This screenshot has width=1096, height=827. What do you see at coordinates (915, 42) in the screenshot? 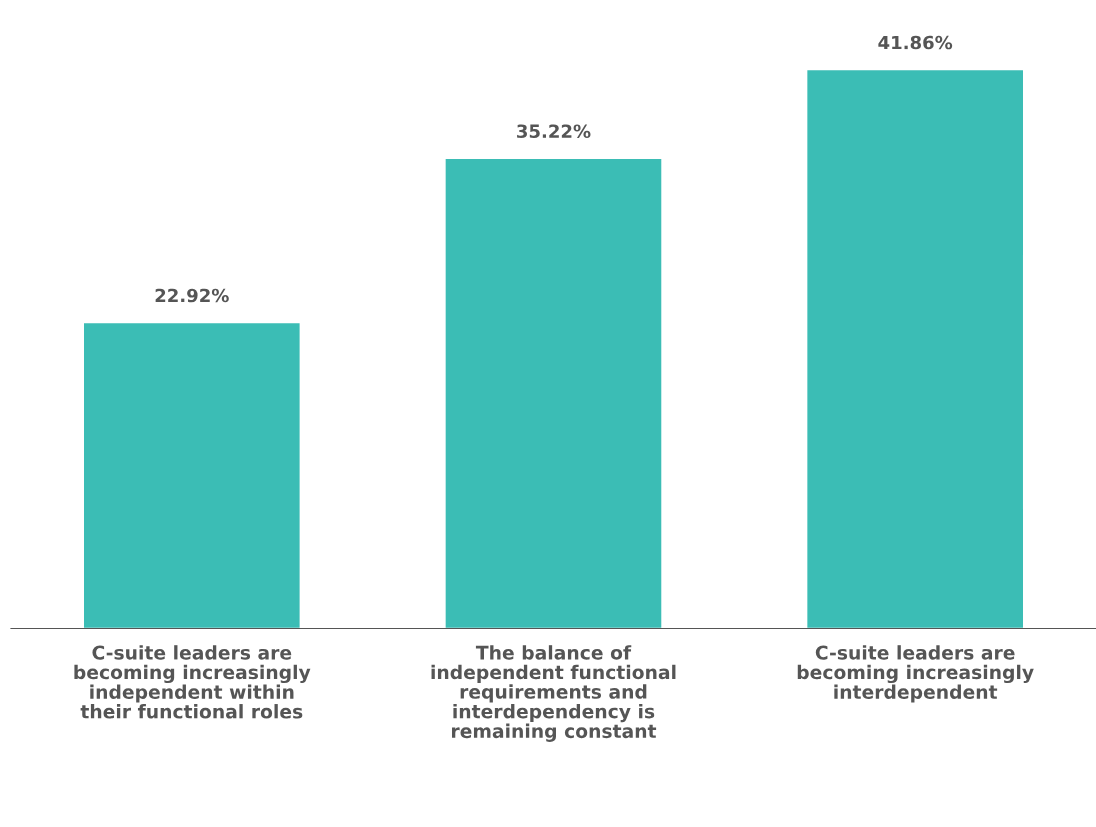
I see `data-label: 41.86%` at bounding box center [915, 42].